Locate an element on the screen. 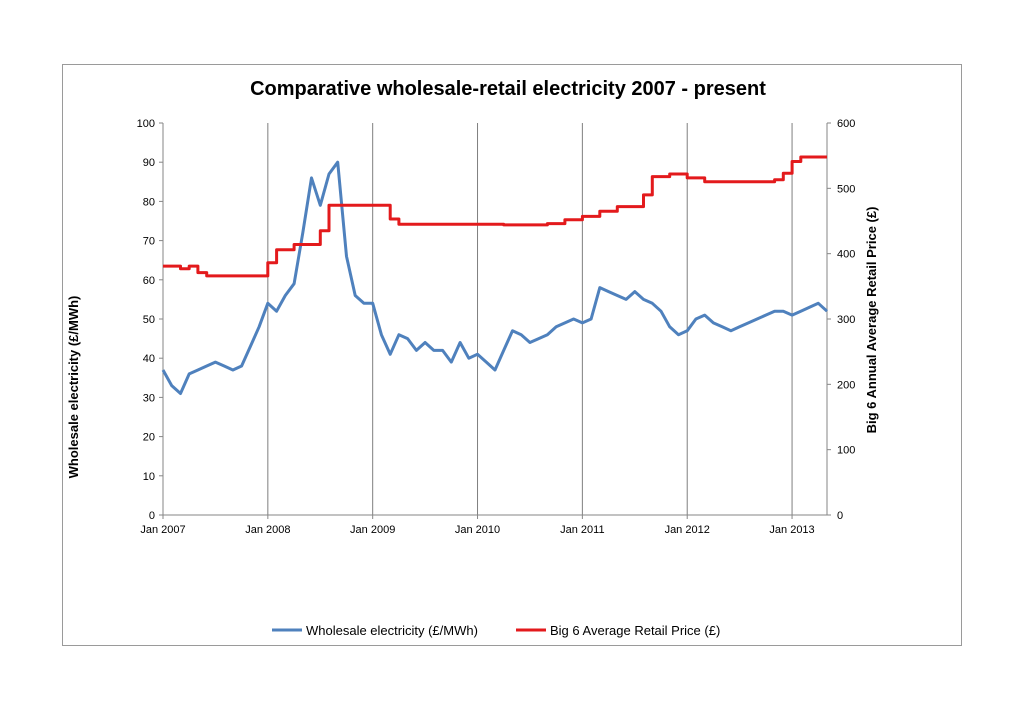  x-axis-tick-label: Jan 2009 is located at coordinates (372, 530).